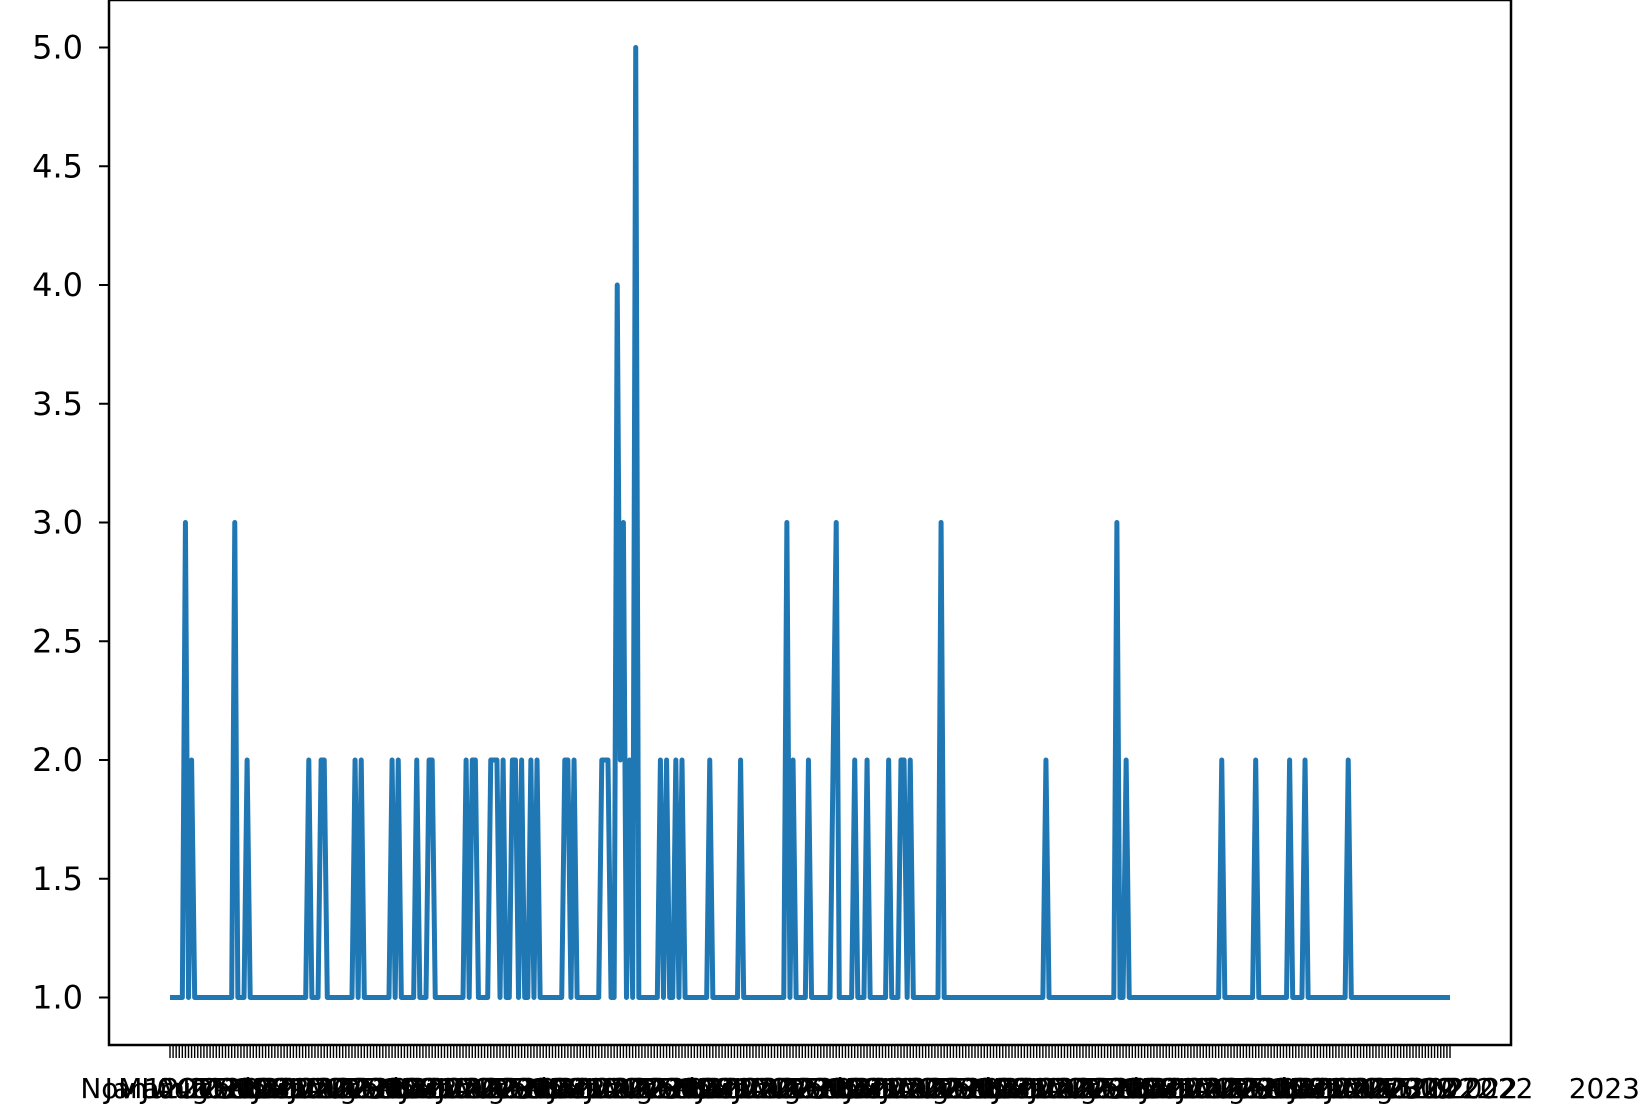 This screenshot has height=1115, width=1647. I want to click on y-tick-label: 1.5, so click(57, 879).